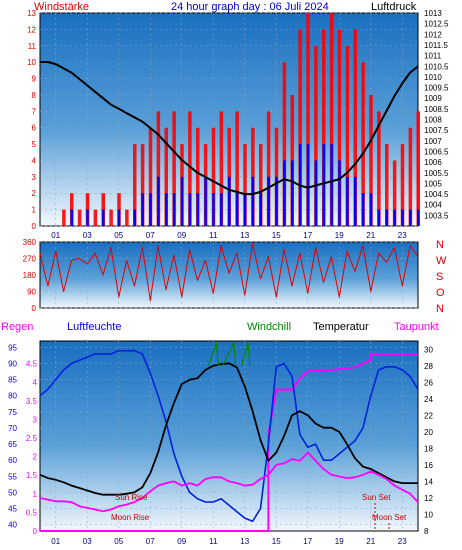  I want to click on p3-x-tick: 15, so click(276, 541).